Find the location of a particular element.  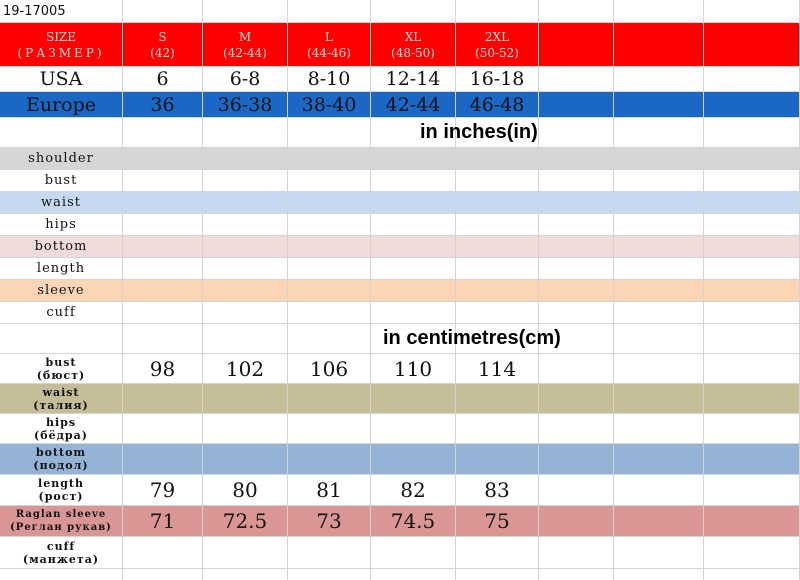

size-header-xl: XL (48-50) is located at coordinates (413, 44).